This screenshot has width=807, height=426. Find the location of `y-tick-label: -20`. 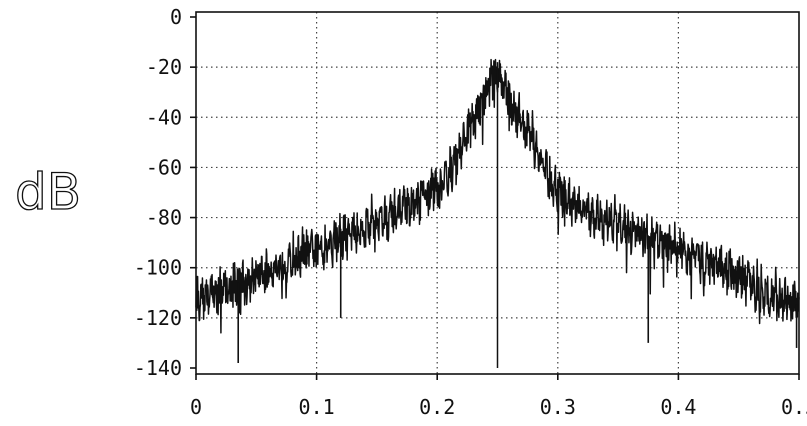

y-tick-label: -20 is located at coordinates (164, 67).